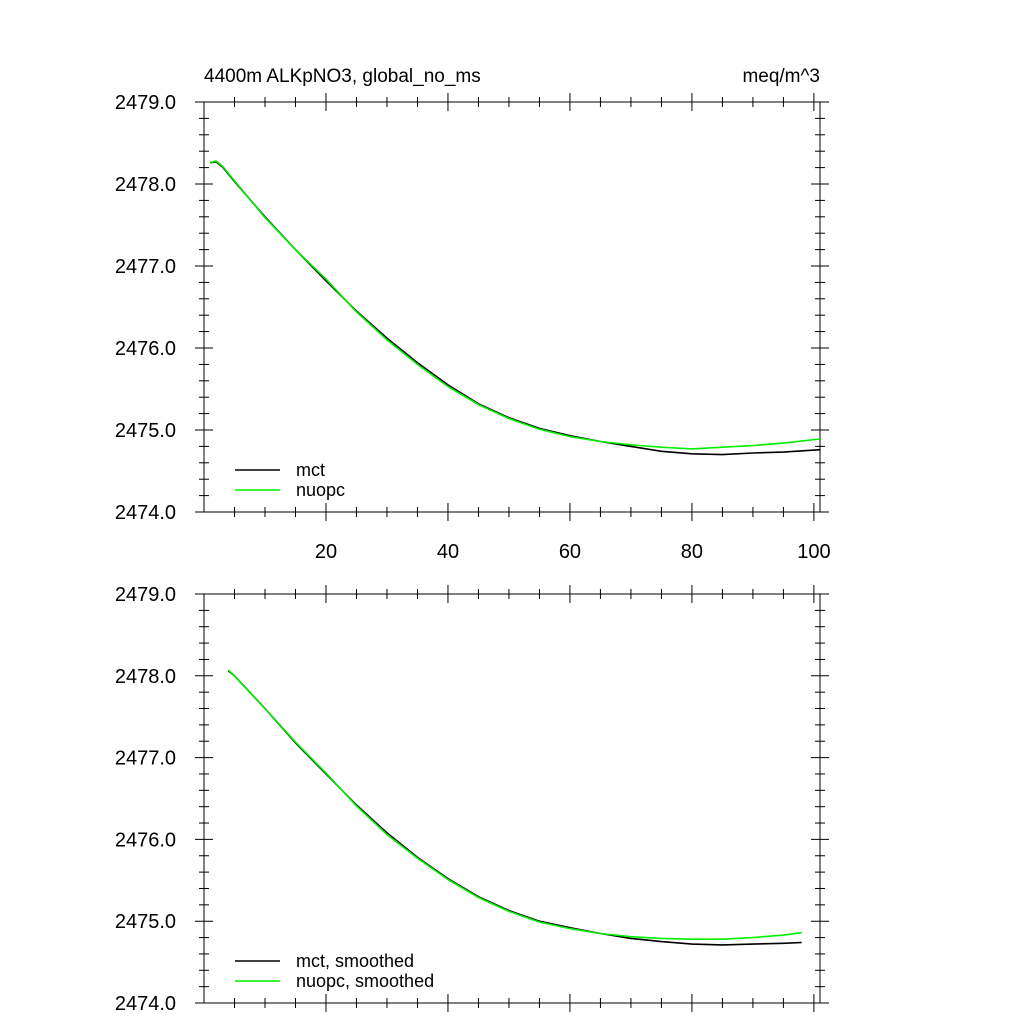 The width and height of the screenshot is (1024, 1024). Describe the element at coordinates (326, 552) in the screenshot. I see `x-tick-label: 20` at that location.